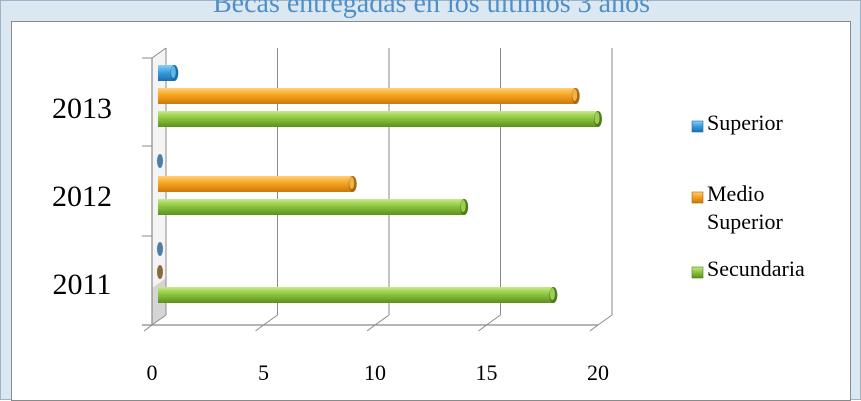  I want to click on y-axis-top, so click(159, 53).